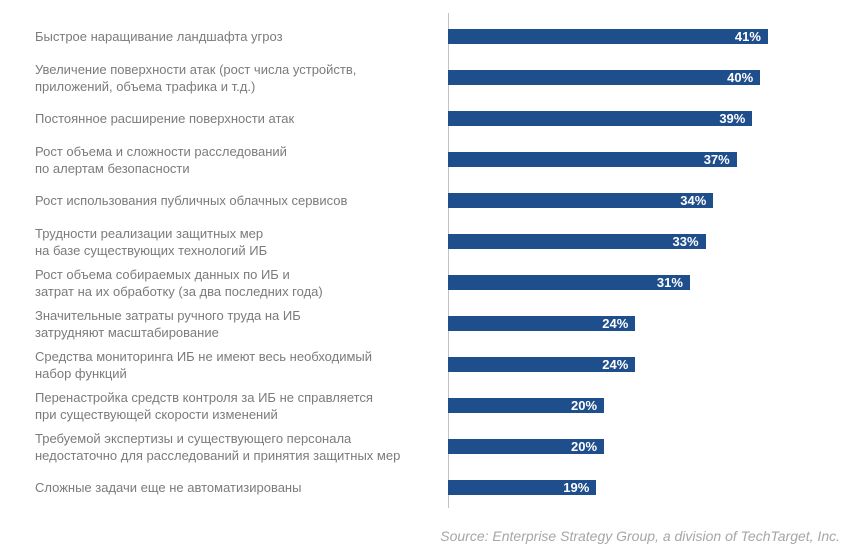  What do you see at coordinates (600, 118) in the screenshot?
I see `bar: 39%` at bounding box center [600, 118].